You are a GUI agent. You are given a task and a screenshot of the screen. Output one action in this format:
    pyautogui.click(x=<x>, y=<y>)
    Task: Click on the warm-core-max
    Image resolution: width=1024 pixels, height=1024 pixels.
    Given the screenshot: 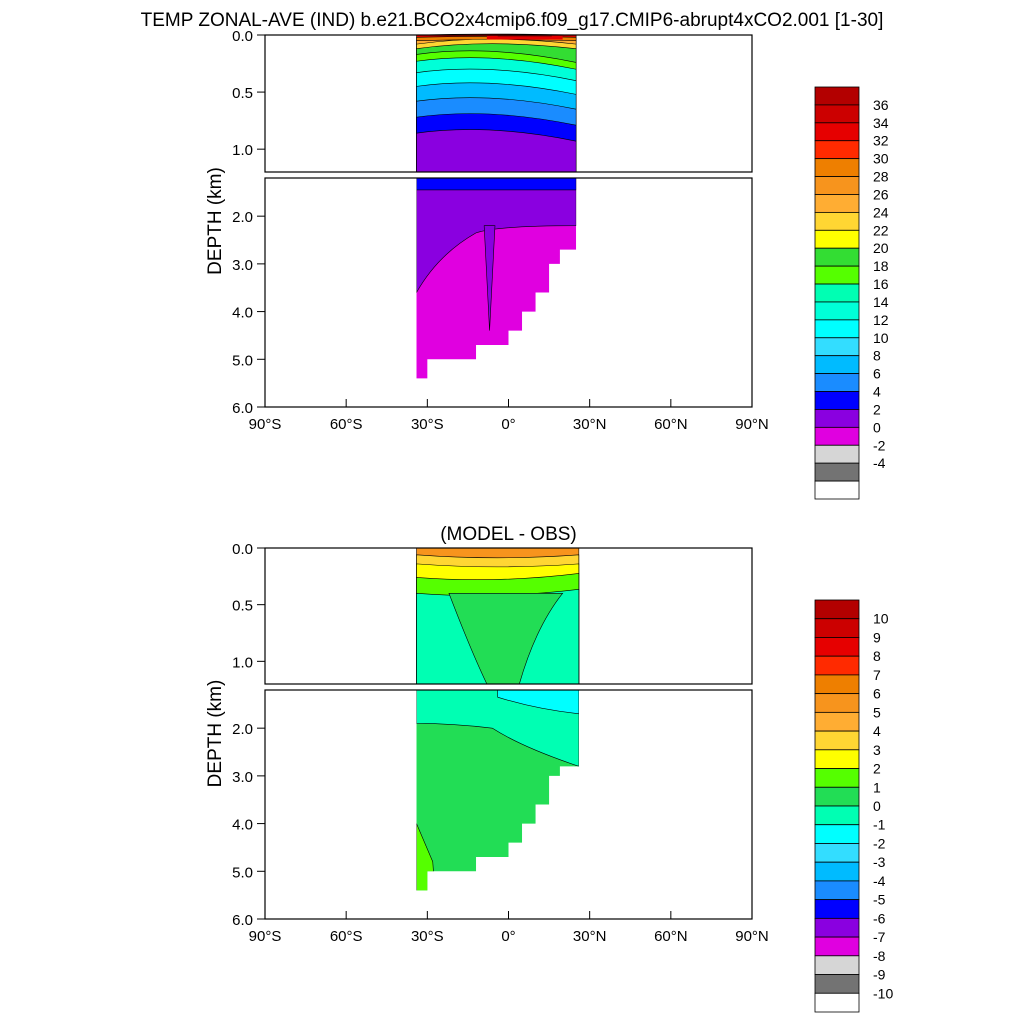 What is the action you would take?
    pyautogui.click(x=524, y=36)
    